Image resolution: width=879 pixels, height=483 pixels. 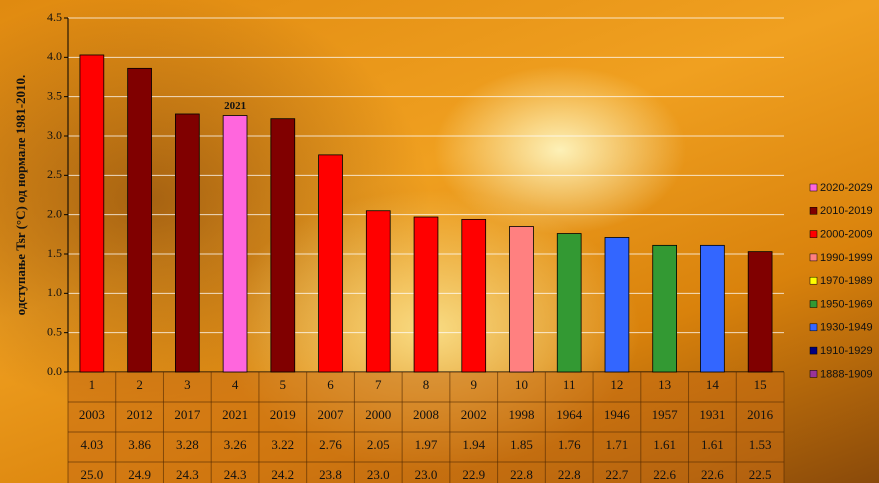 I want to click on table-cell: 2.05, so click(x=378, y=444).